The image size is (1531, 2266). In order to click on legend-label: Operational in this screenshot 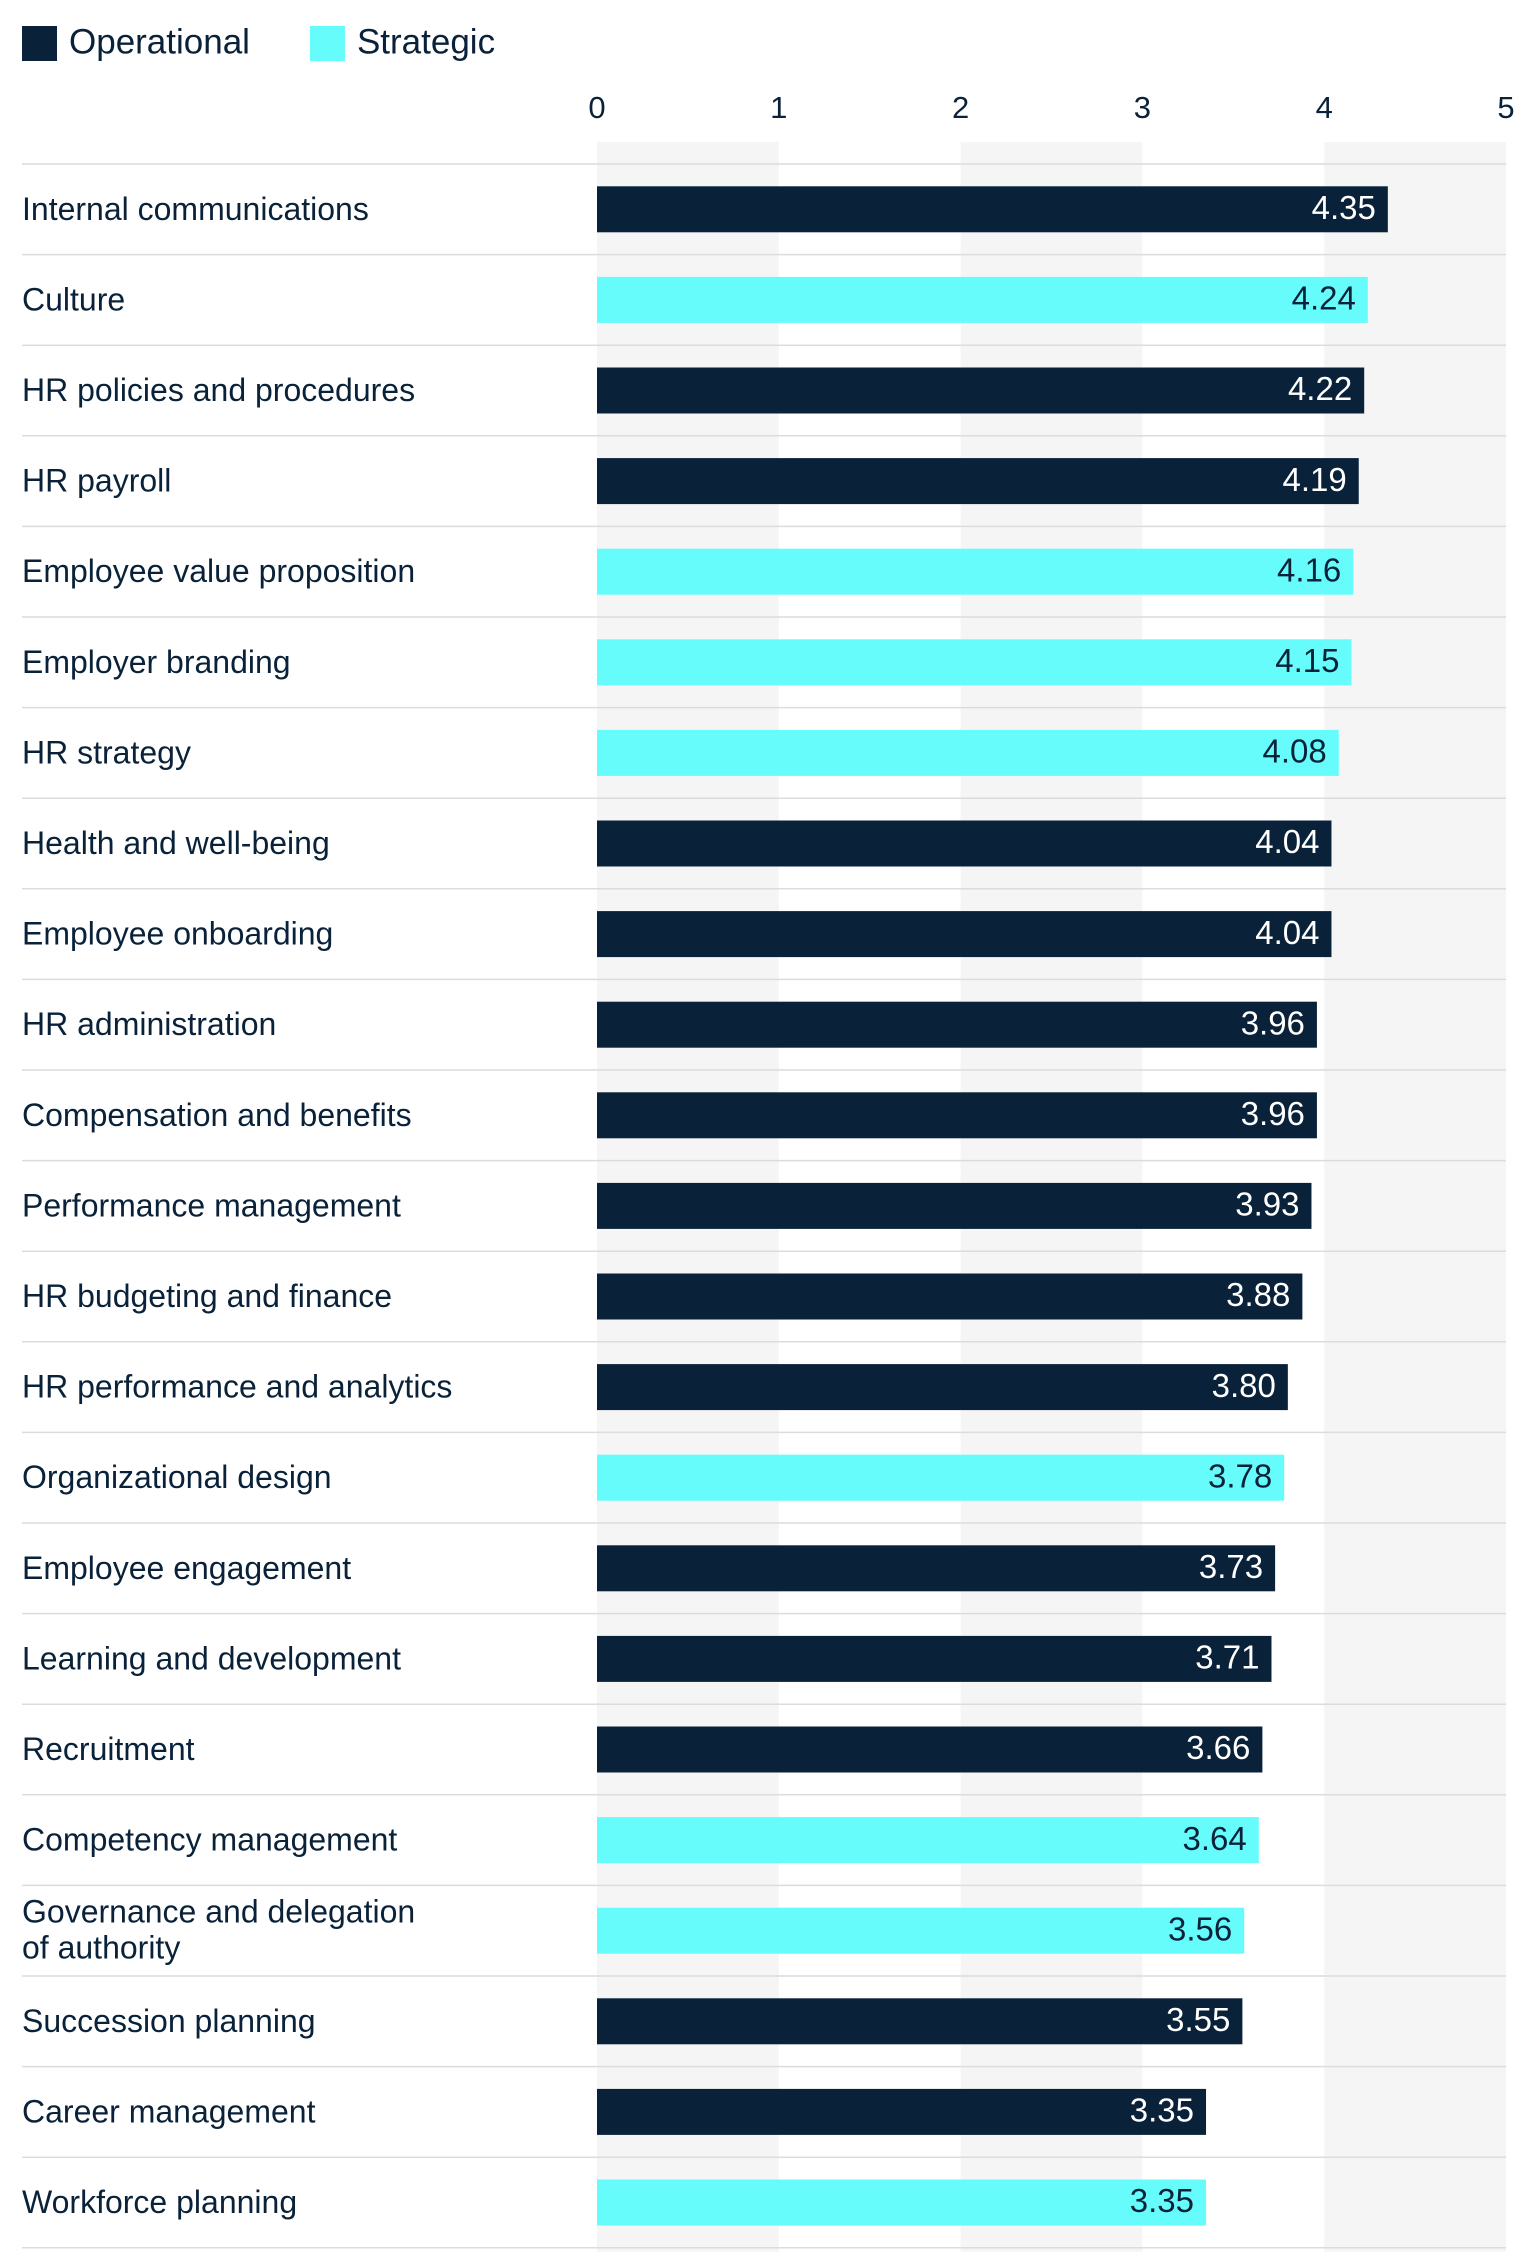, I will do `click(159, 41)`.